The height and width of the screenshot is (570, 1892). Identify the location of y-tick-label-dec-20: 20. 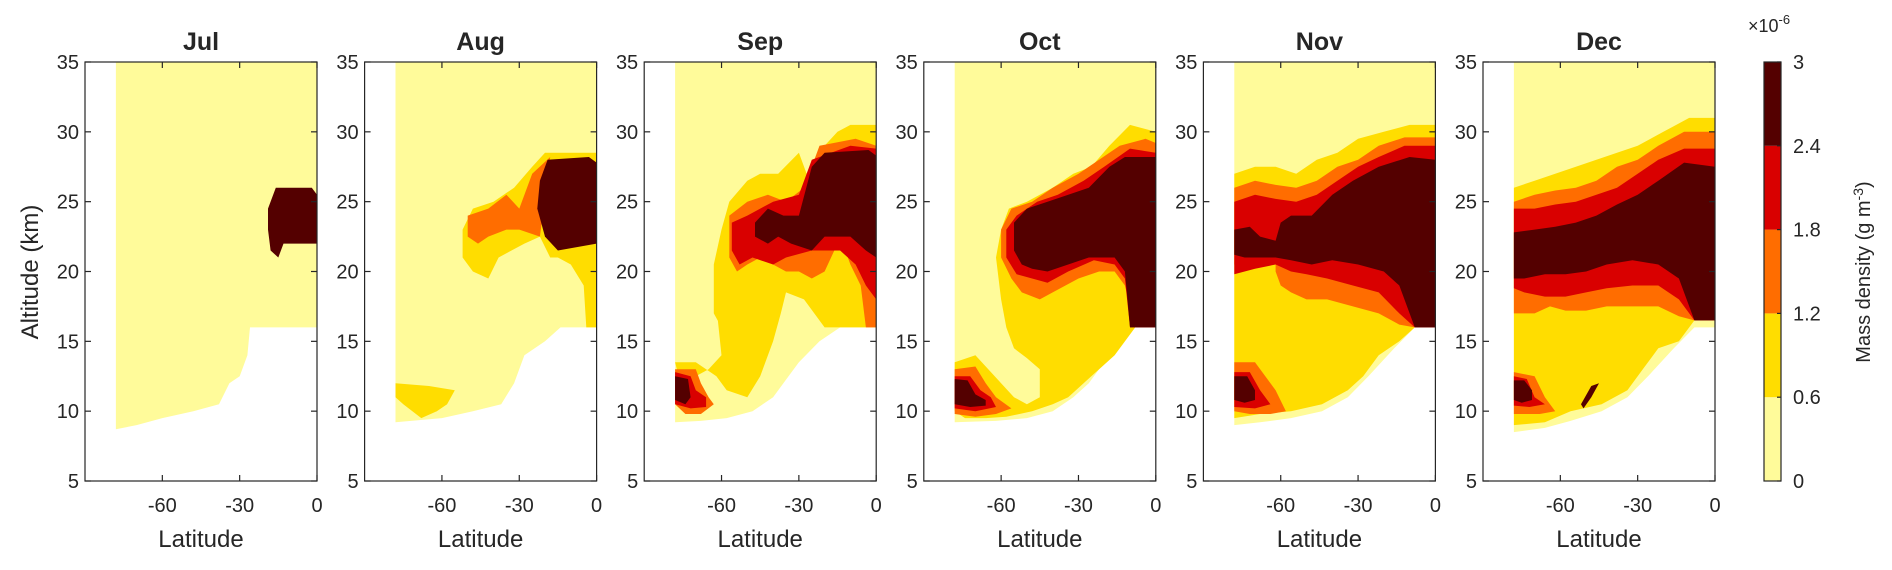
(1466, 273).